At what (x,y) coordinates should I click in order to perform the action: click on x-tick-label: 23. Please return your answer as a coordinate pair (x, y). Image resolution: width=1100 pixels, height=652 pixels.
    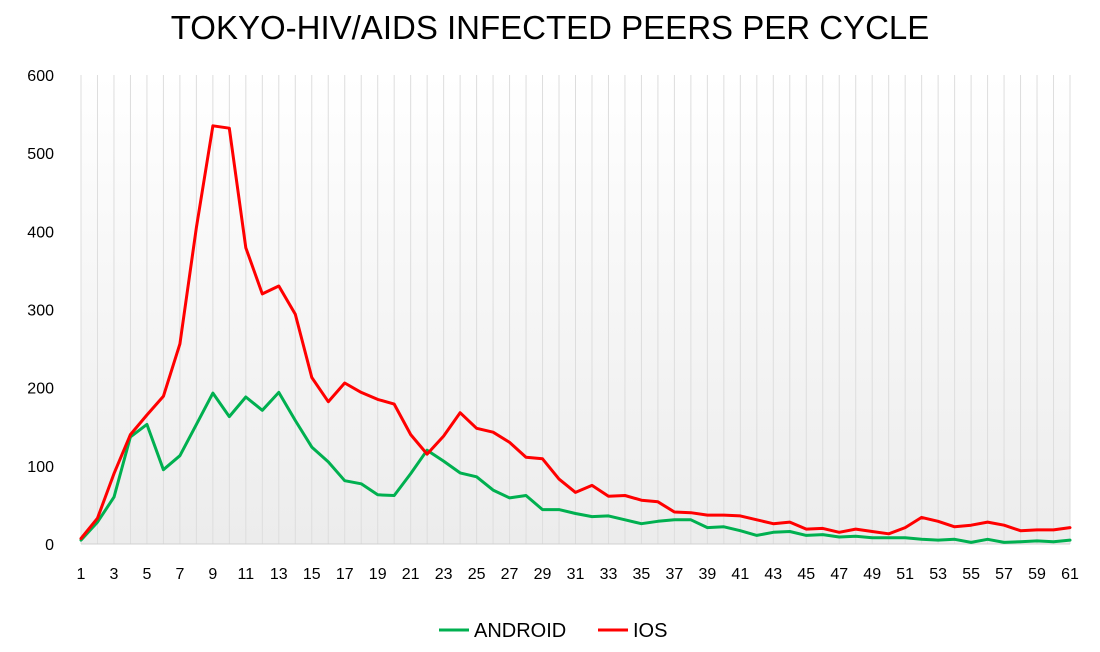
    Looking at the image, I should click on (444, 574).